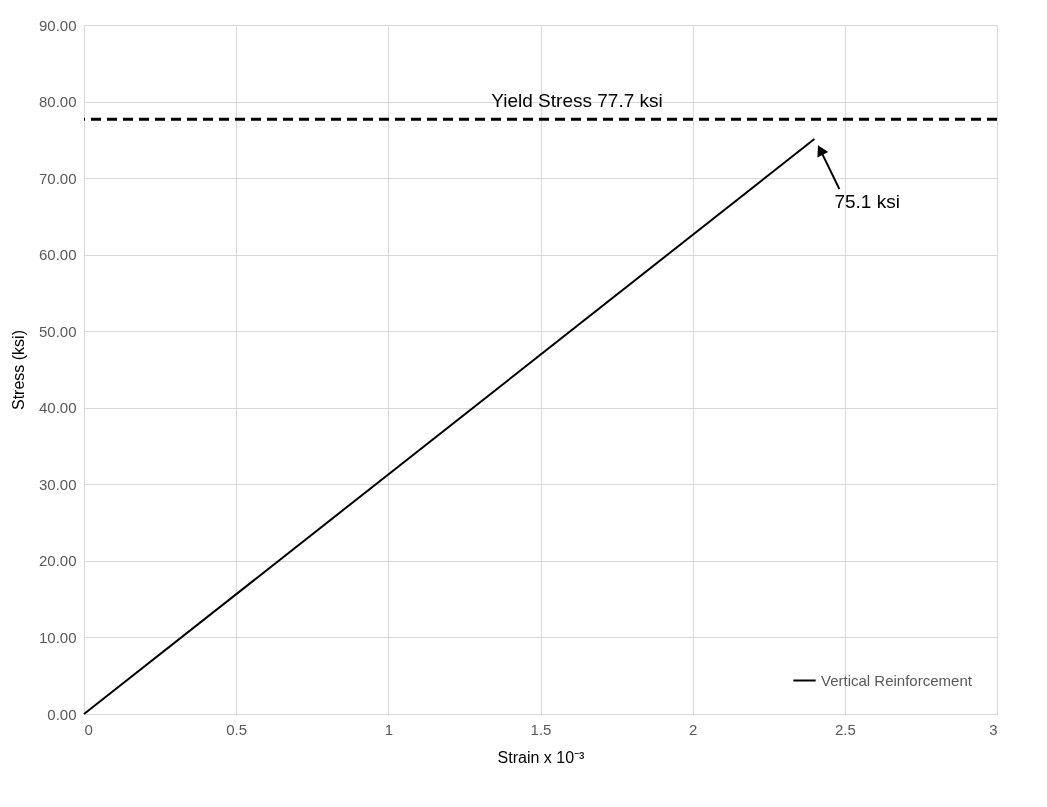 The image size is (1047, 807). Describe the element at coordinates (62, 714) in the screenshot. I see `y-tick-label: 0.00` at that location.